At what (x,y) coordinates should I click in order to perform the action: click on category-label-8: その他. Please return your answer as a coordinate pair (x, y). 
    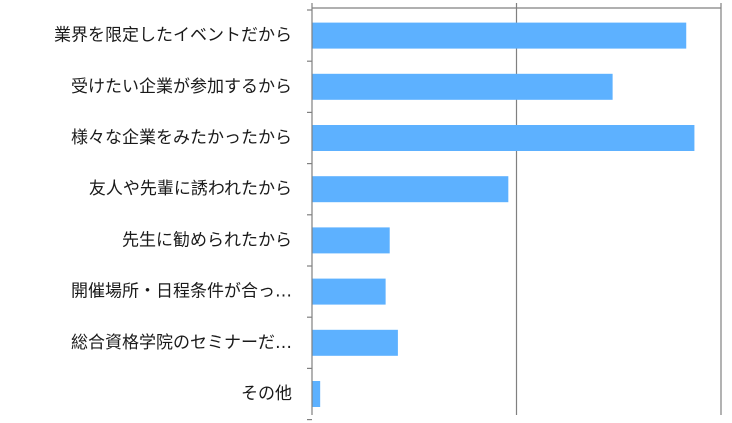
    Looking at the image, I should click on (266, 394).